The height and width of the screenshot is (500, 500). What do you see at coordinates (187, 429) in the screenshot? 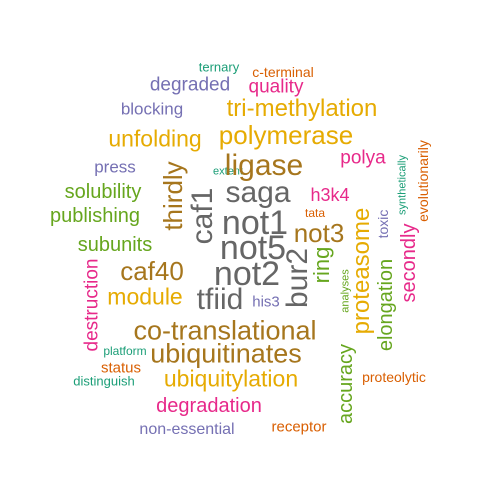
I see `word-non-essential: non-essential` at bounding box center [187, 429].